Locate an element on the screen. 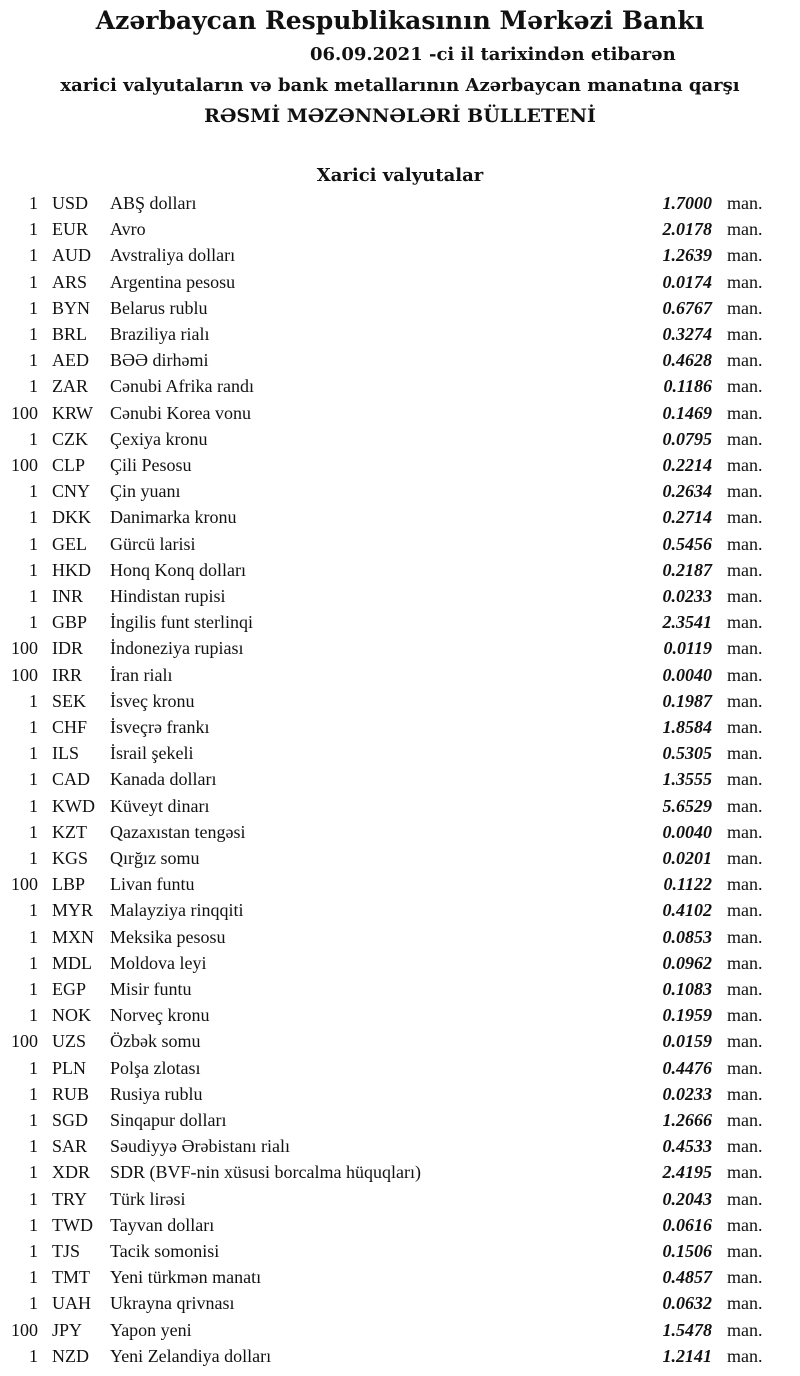 The height and width of the screenshot is (1376, 800). currency-code: CZK is located at coordinates (70, 438).